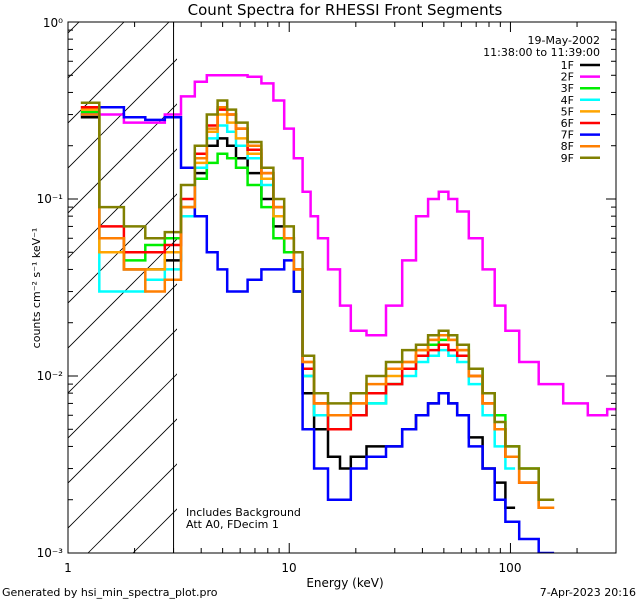 The image size is (640, 600). I want to click on annotation-attenuator: Att A0, FDecim 1, so click(232, 524).